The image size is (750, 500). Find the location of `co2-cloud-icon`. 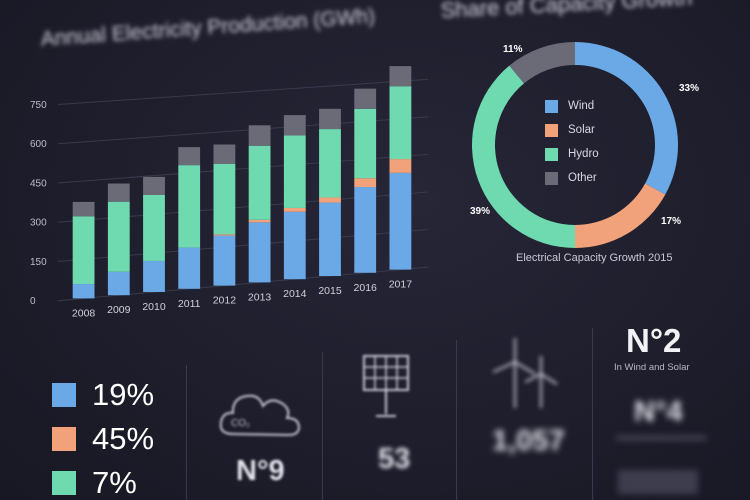

co2-cloud-icon is located at coordinates (260, 415).